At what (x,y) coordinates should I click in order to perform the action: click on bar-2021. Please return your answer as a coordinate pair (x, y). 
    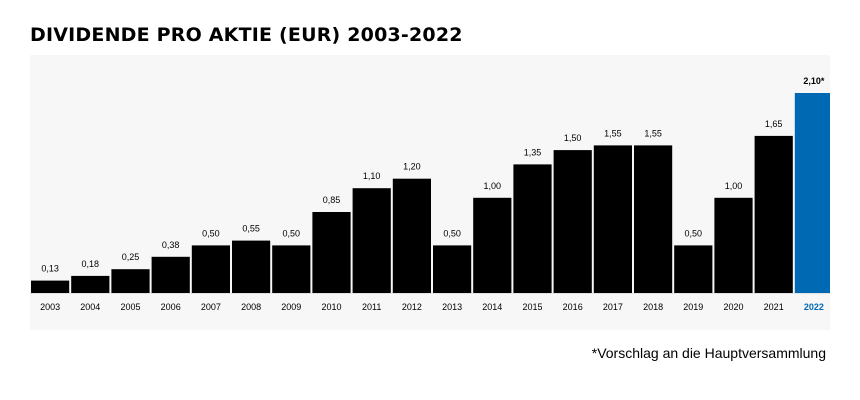
    Looking at the image, I should click on (773, 214).